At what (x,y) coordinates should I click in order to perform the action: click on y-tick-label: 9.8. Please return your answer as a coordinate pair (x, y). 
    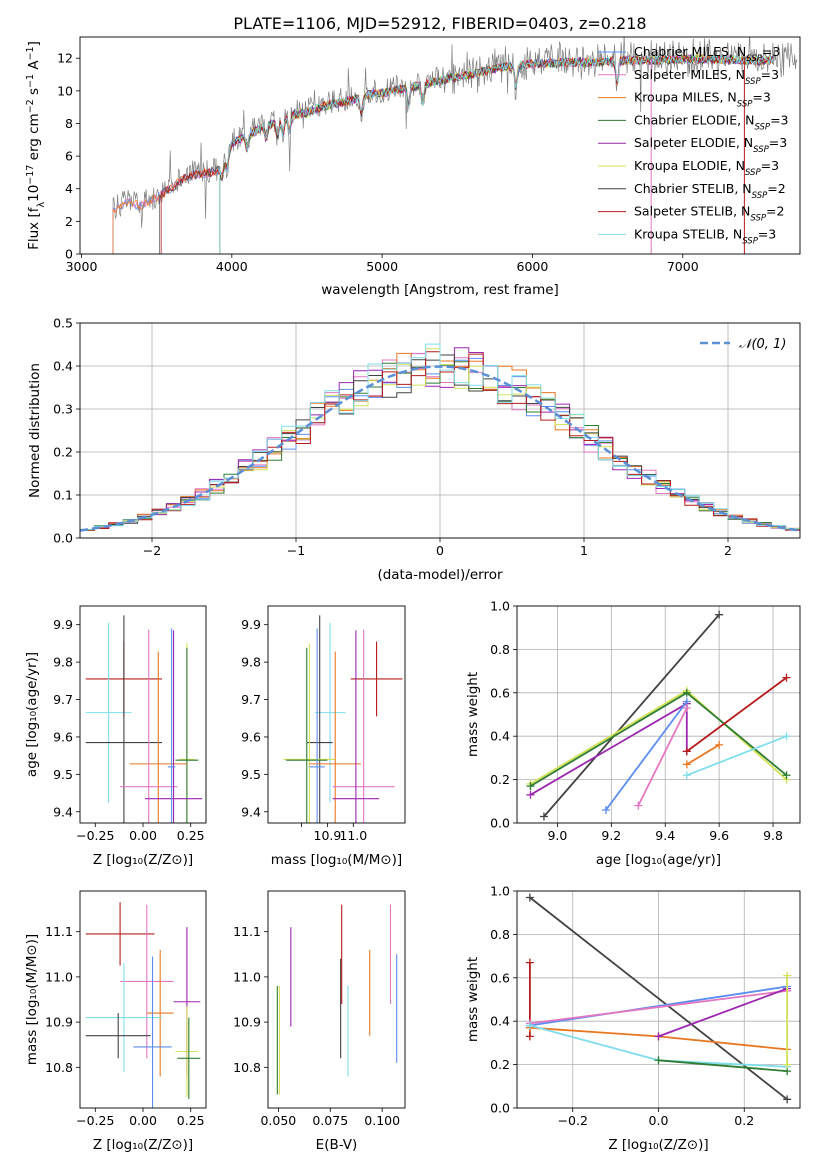
    Looking at the image, I should click on (63, 662).